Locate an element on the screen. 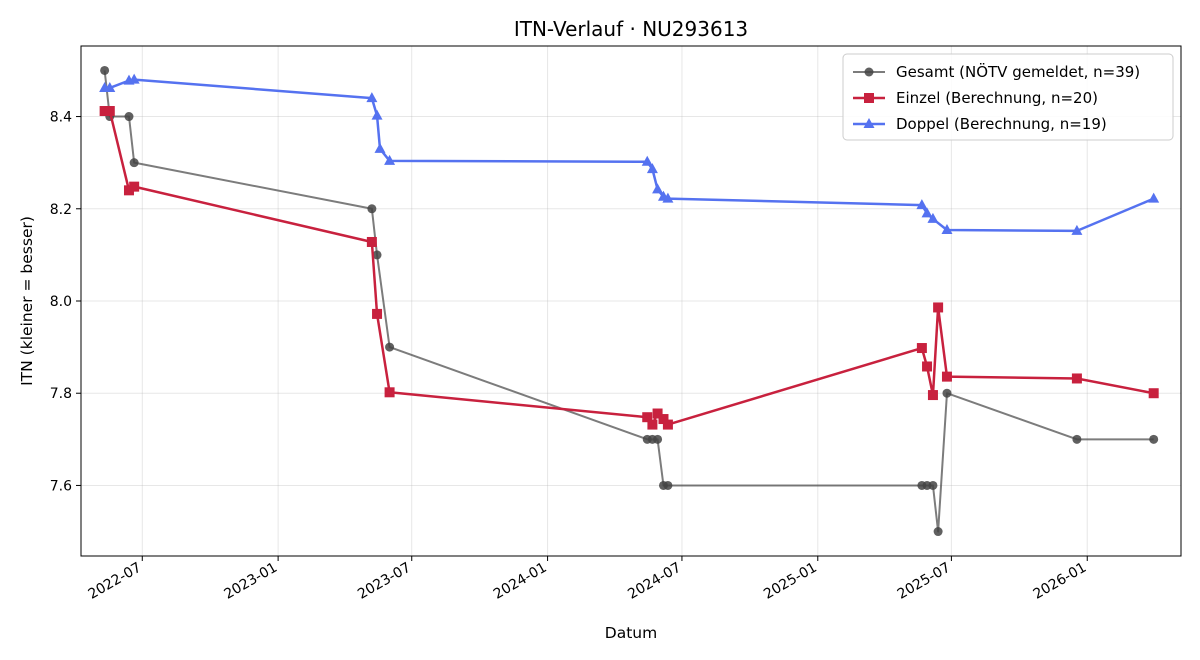 Image resolution: width=1200 pixels, height=660 pixels. y-tick-label: 8.4 is located at coordinates (61, 118).